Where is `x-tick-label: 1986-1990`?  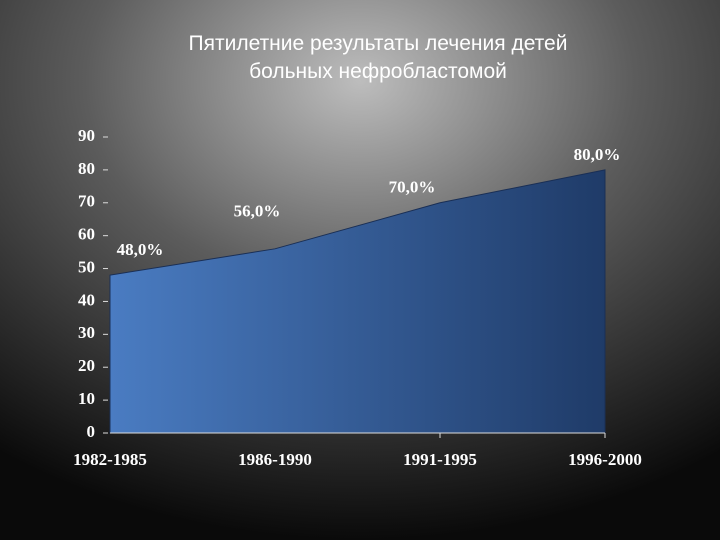
x-tick-label: 1986-1990 is located at coordinates (275, 459).